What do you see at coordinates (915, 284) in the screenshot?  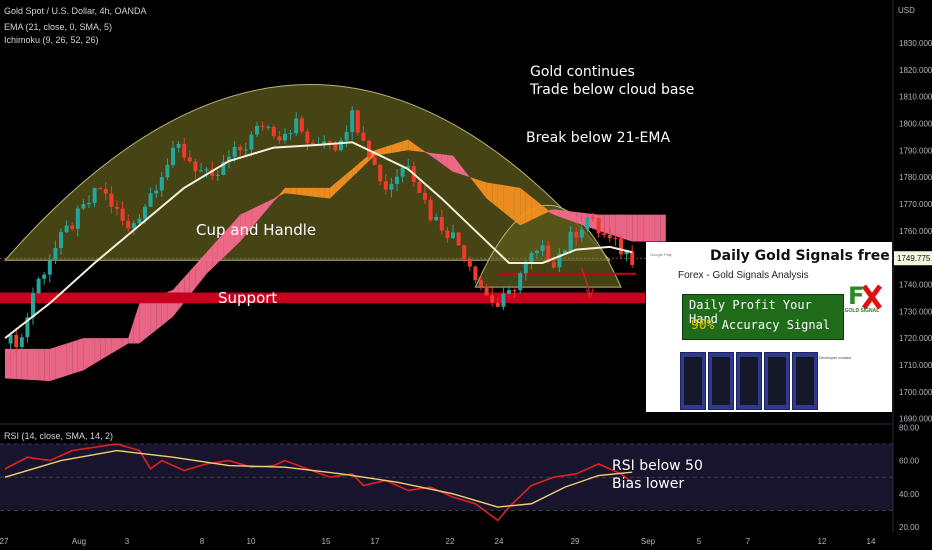 I see `price-tick-label: 1740.000` at bounding box center [915, 284].